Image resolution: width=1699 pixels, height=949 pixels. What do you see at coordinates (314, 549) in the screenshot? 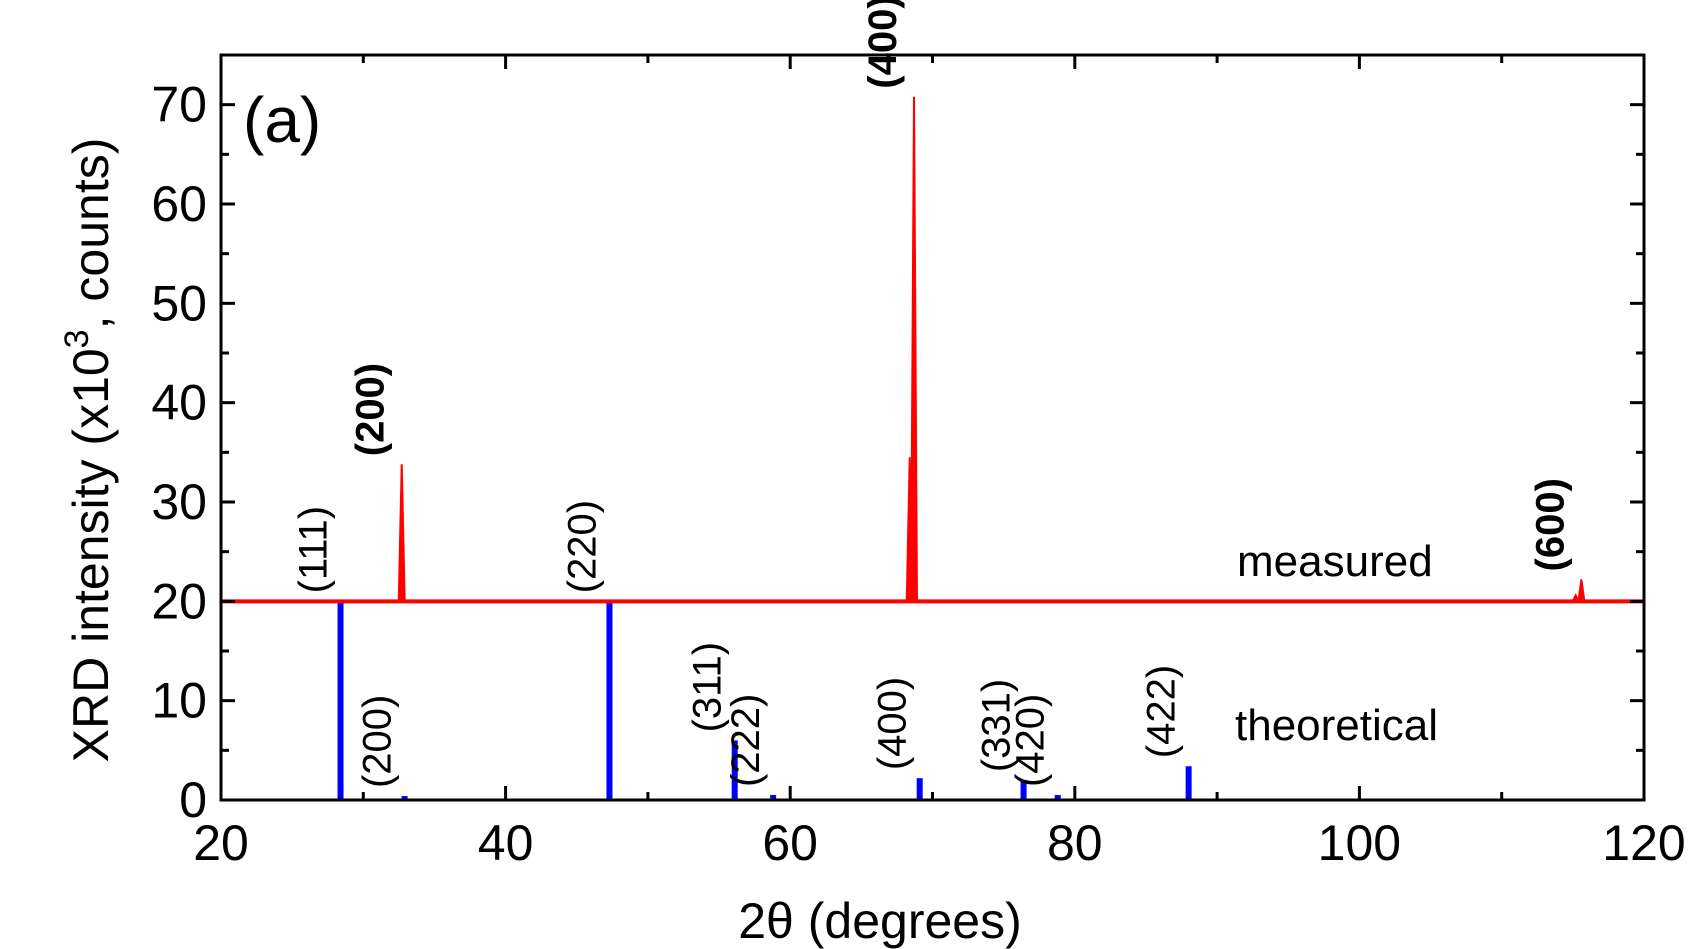
I see `theoretical-peak-label: (111)` at bounding box center [314, 549].